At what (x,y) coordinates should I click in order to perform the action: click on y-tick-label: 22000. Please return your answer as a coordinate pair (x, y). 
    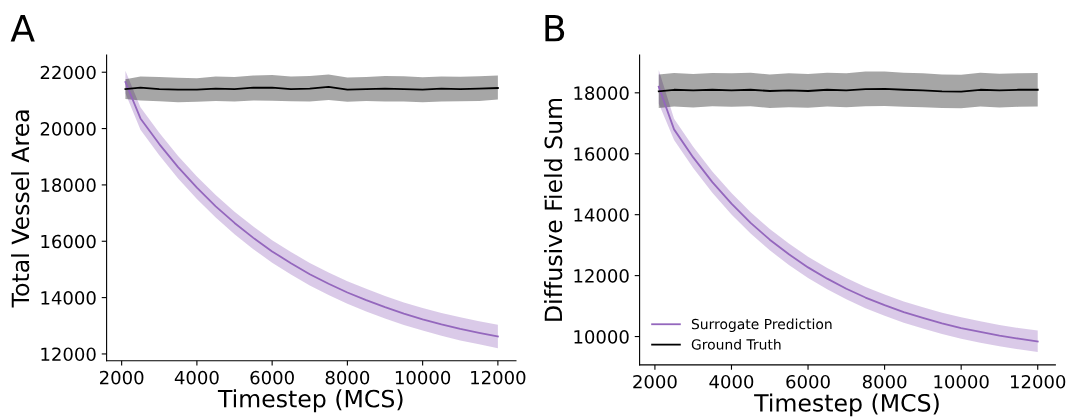
    Looking at the image, I should click on (68, 72).